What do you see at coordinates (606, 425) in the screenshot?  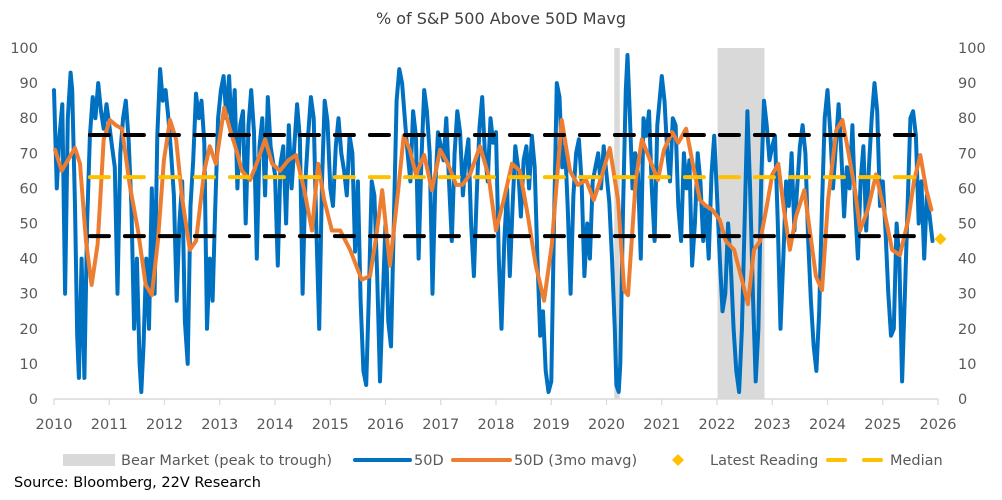 I see `x-tick-label: 2020` at bounding box center [606, 425].